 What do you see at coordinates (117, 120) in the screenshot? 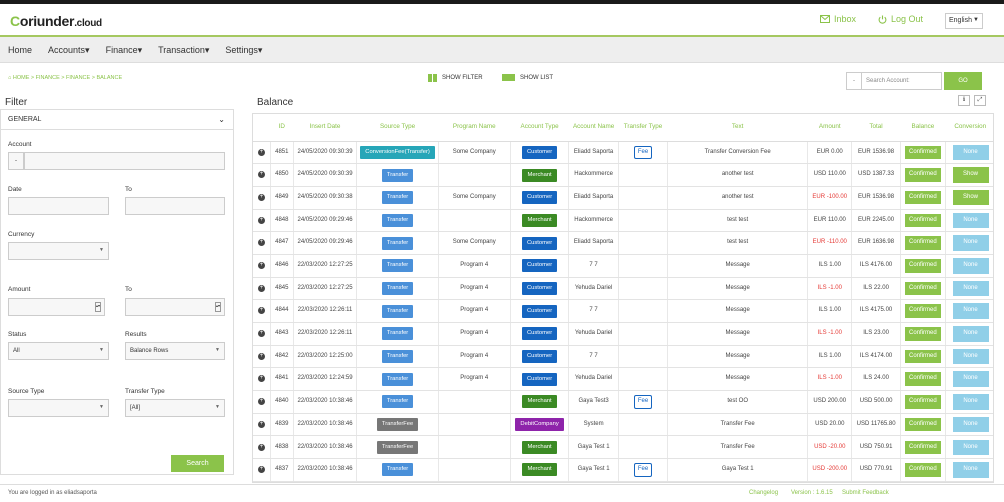
I see `filter-group-select: GENERAL ⌄` at bounding box center [117, 120].